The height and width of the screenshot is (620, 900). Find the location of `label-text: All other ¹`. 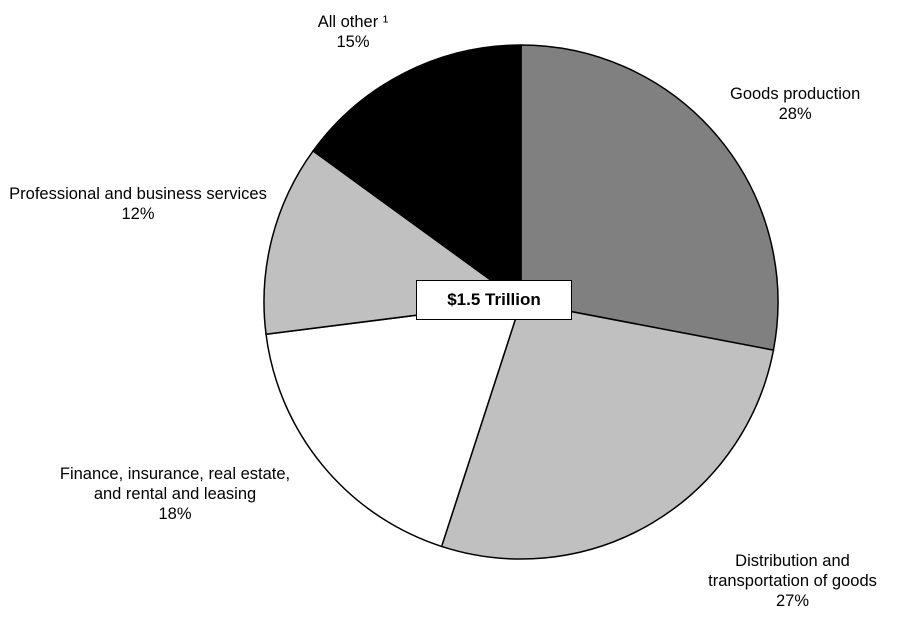

label-text: All other ¹ is located at coordinates (353, 22).